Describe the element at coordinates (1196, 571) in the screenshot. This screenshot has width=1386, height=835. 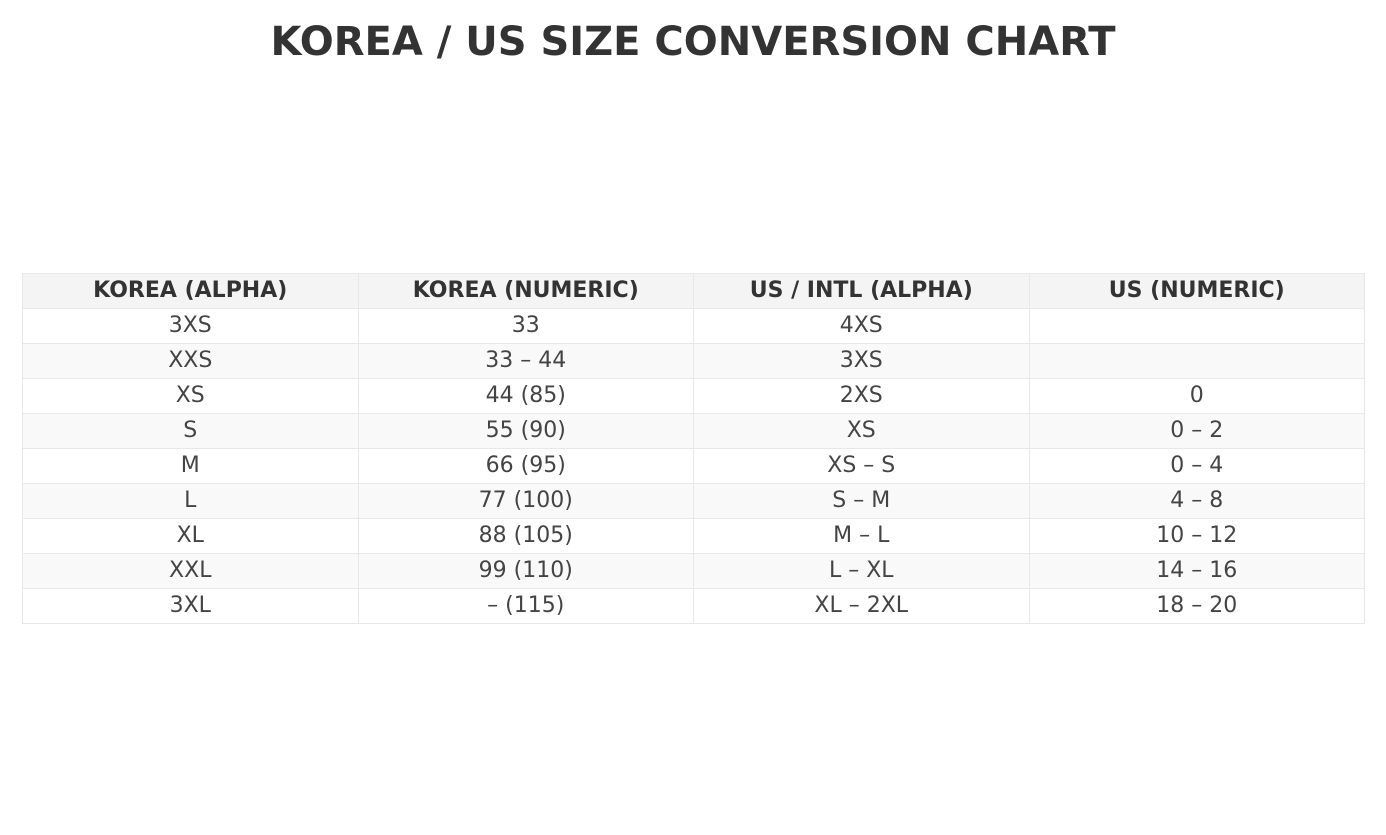
I see `table-cell: 14 – 16` at that location.